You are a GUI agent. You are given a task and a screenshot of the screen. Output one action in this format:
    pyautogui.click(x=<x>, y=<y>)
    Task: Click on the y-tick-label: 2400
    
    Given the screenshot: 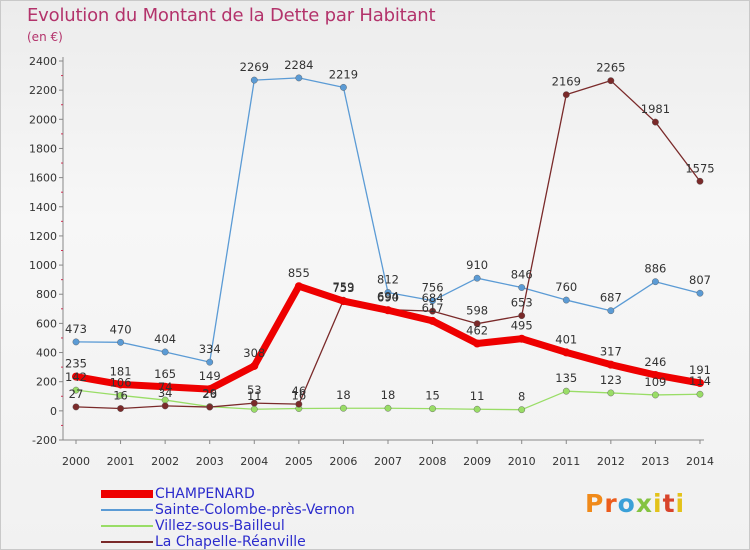 What is the action you would take?
    pyautogui.click(x=43, y=61)
    